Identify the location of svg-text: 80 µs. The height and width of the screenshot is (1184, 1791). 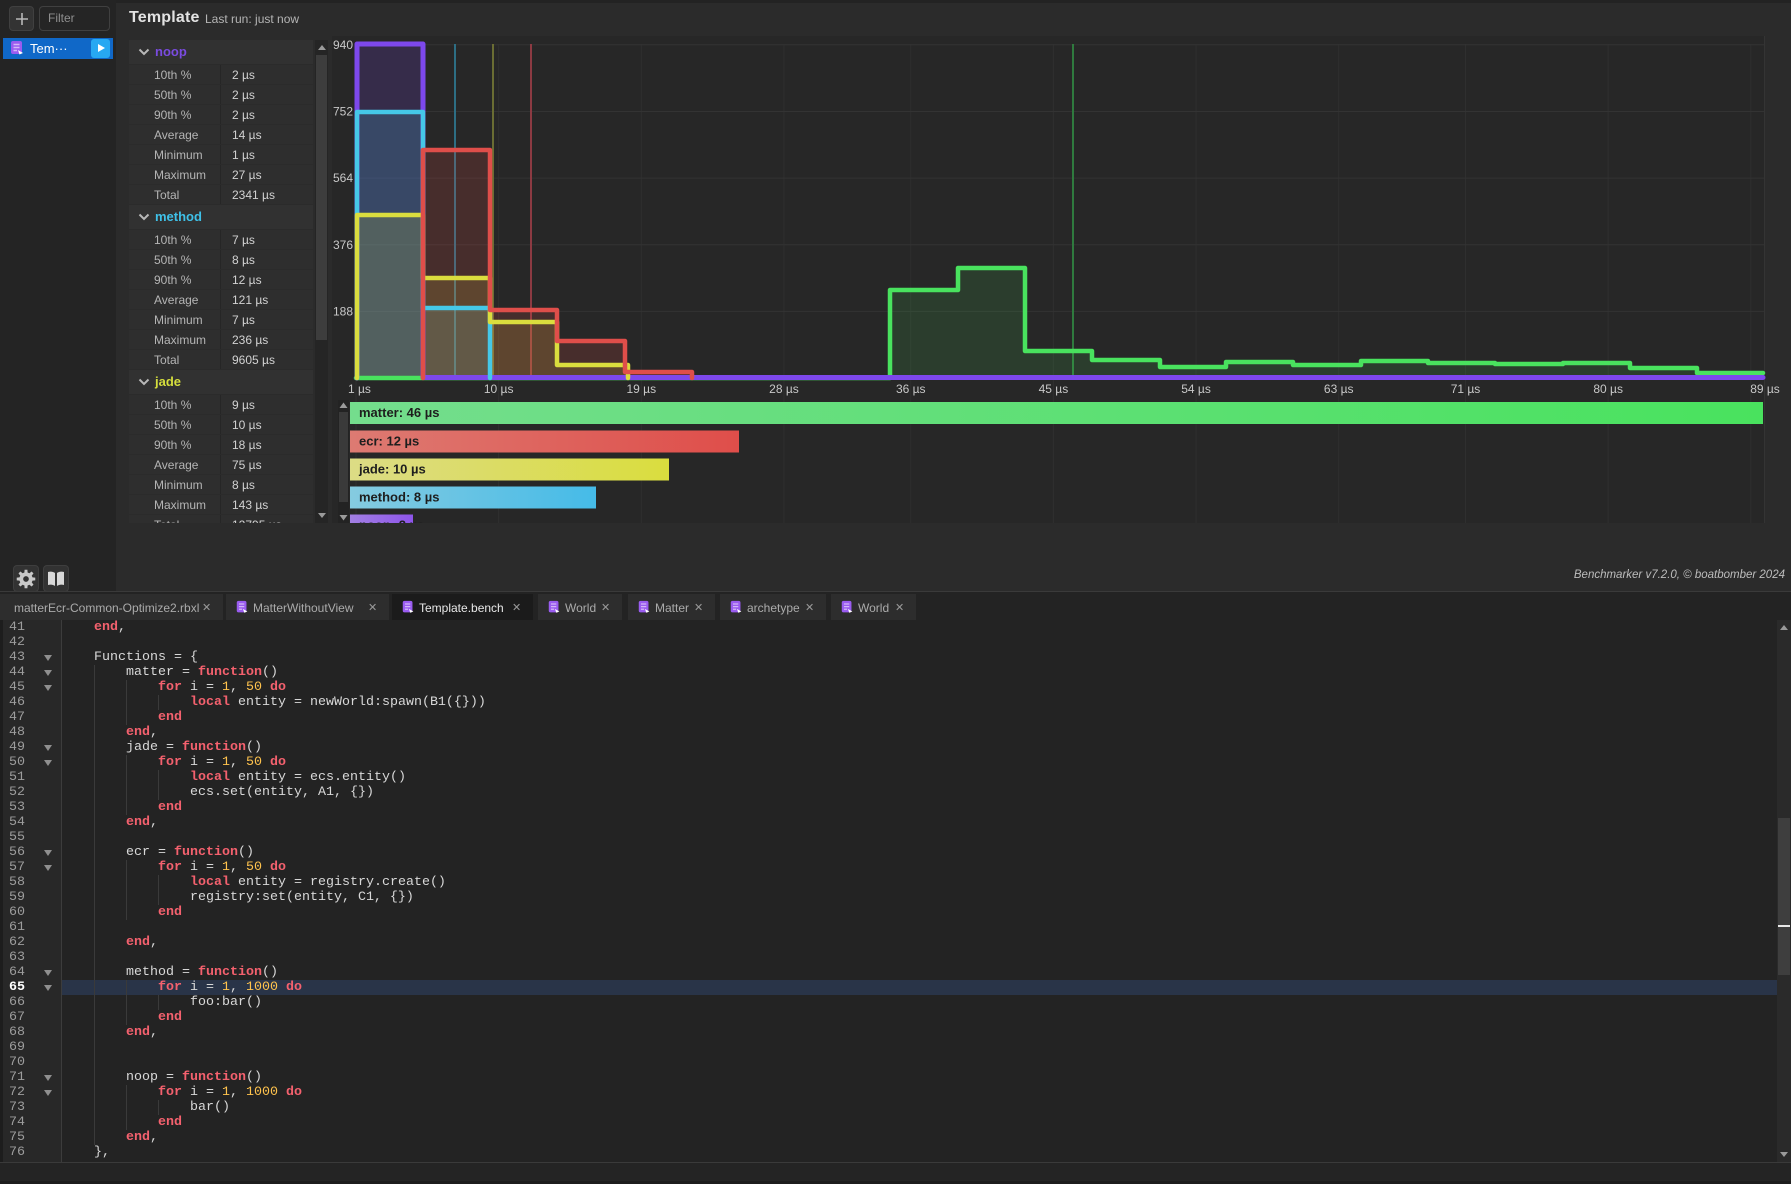
(1608, 389).